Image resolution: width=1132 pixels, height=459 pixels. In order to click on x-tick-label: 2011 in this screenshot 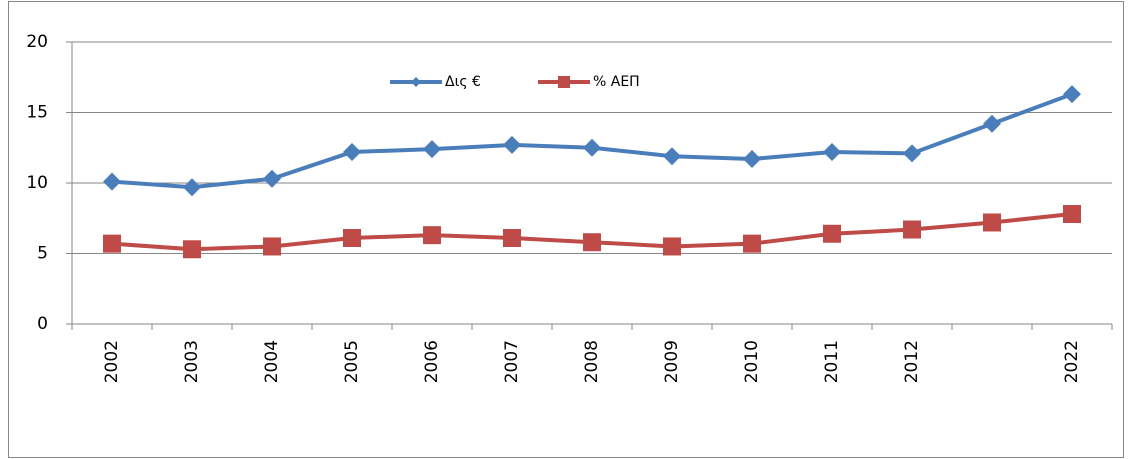, I will do `click(832, 361)`.